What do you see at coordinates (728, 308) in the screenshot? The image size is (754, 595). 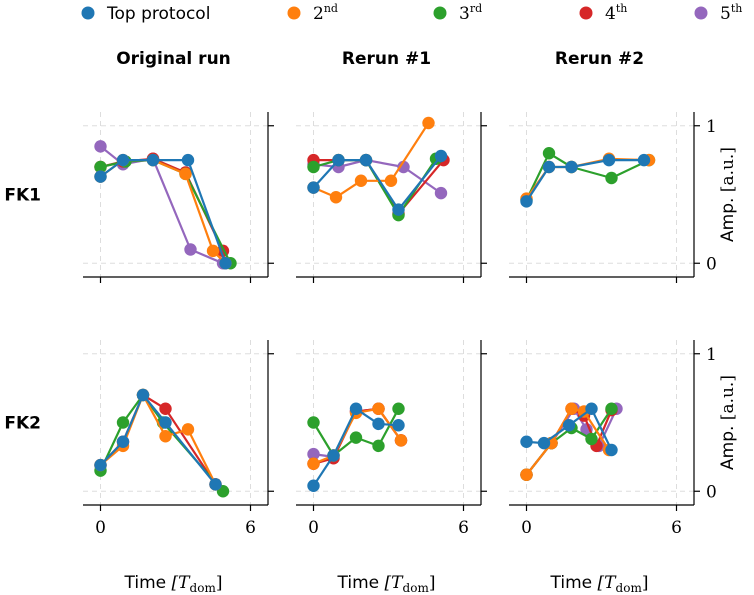 I see `y-axis-labels: Amp. [a.u.] Amp. [a.u.]` at bounding box center [728, 308].